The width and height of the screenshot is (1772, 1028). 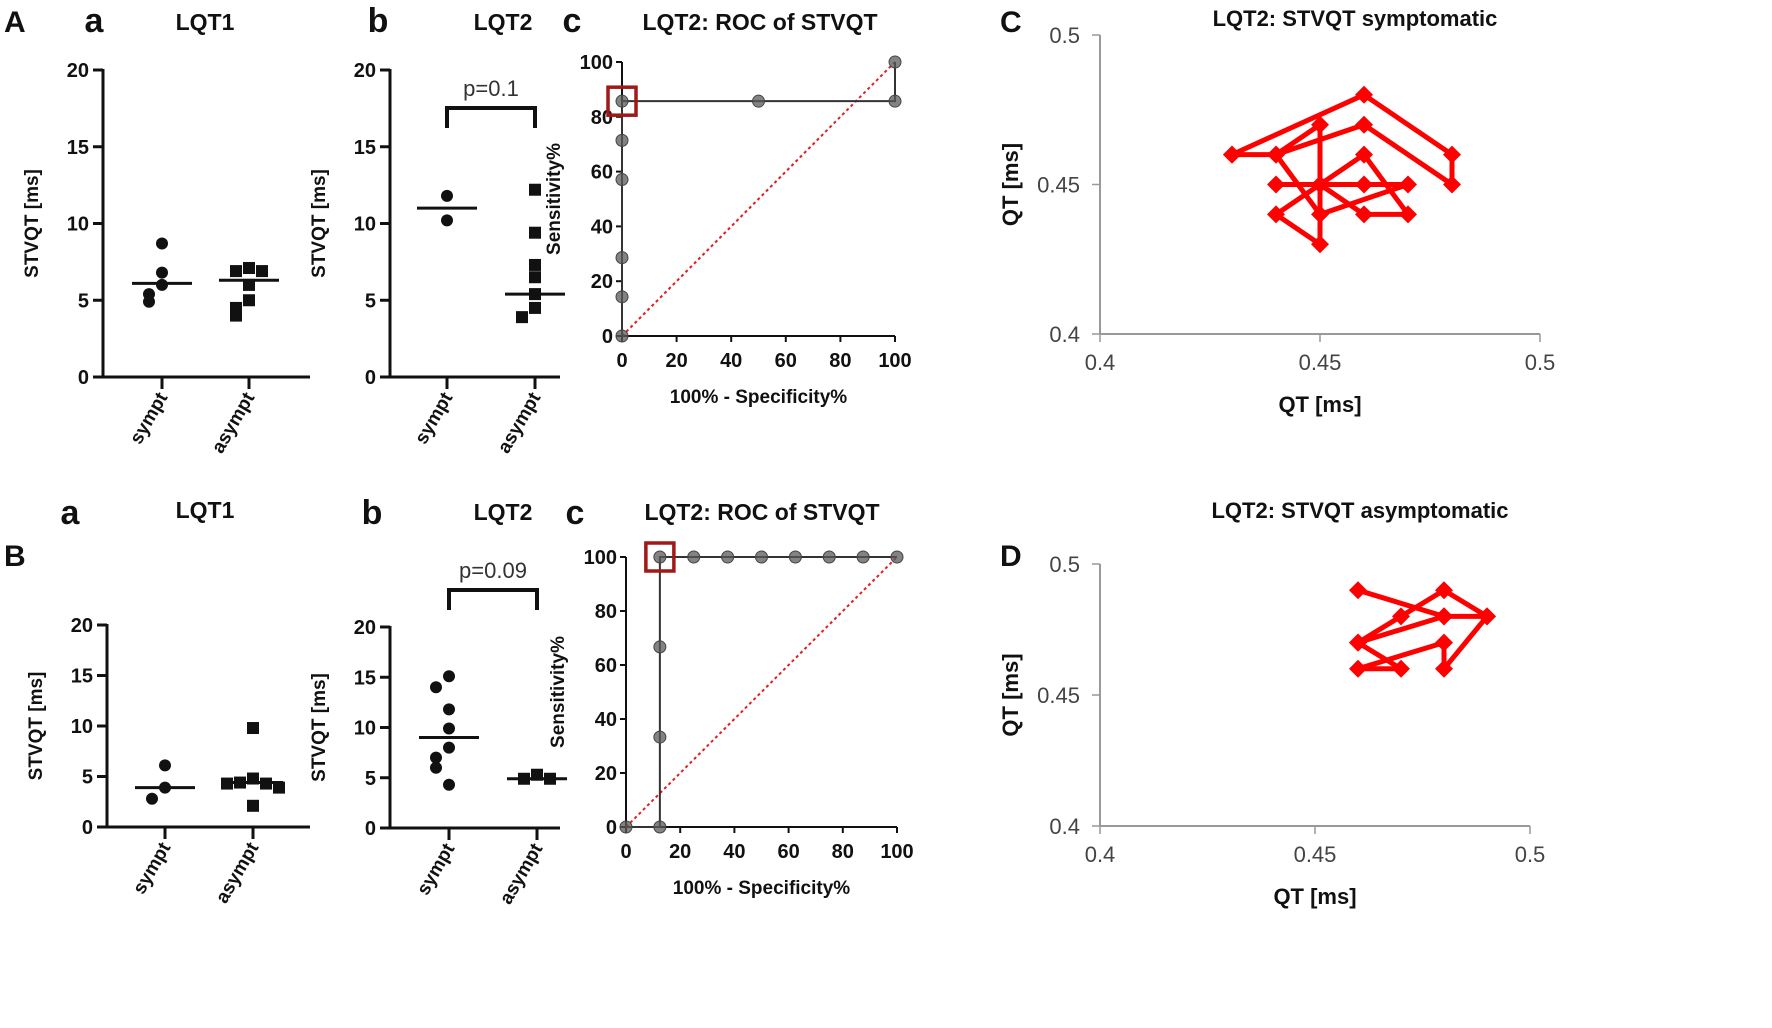 What do you see at coordinates (78, 71) in the screenshot?
I see `y-tick-label: 20` at bounding box center [78, 71].